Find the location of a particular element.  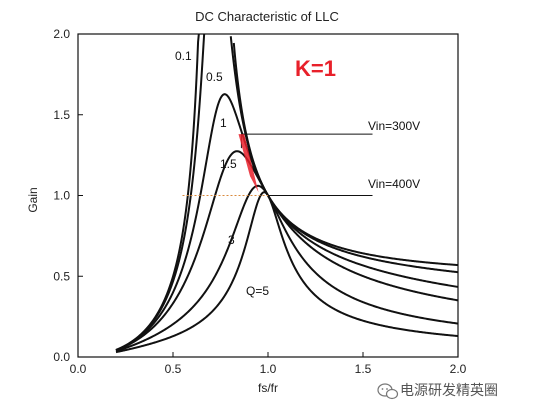

x-tick-label: 2.0 is located at coordinates (458, 369).